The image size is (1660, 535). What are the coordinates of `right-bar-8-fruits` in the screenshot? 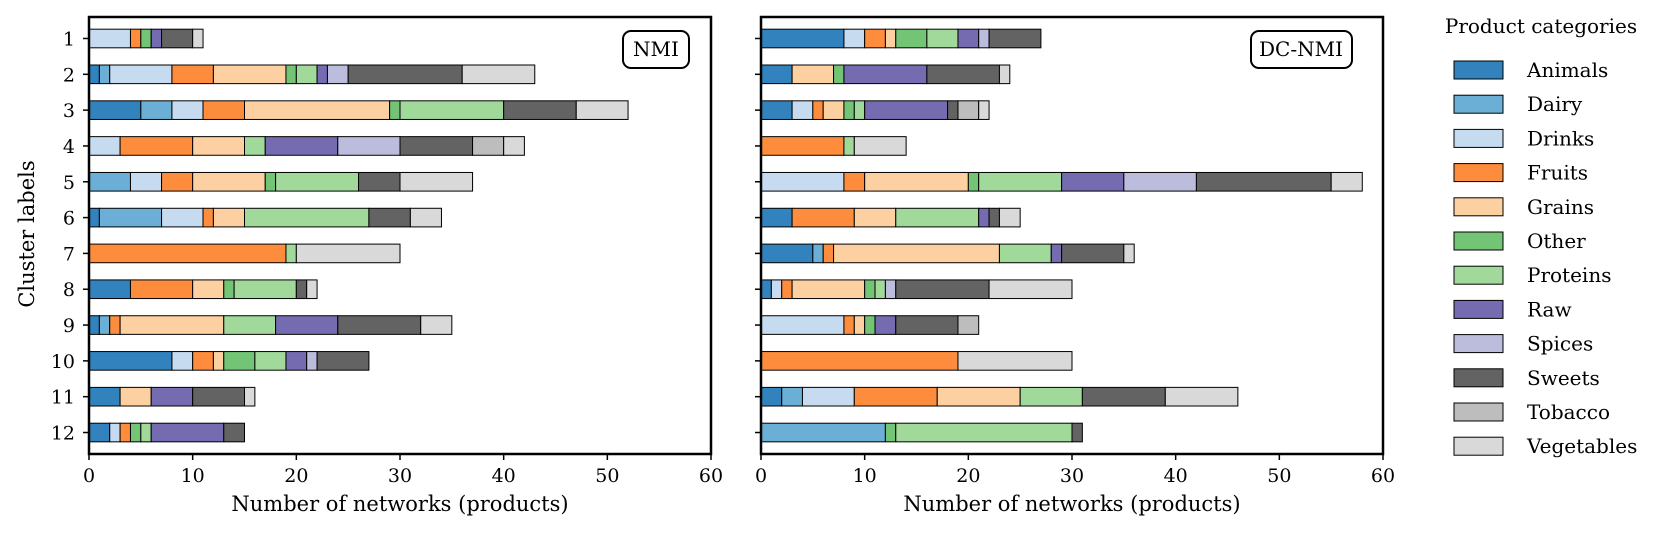 It's located at (787, 289).